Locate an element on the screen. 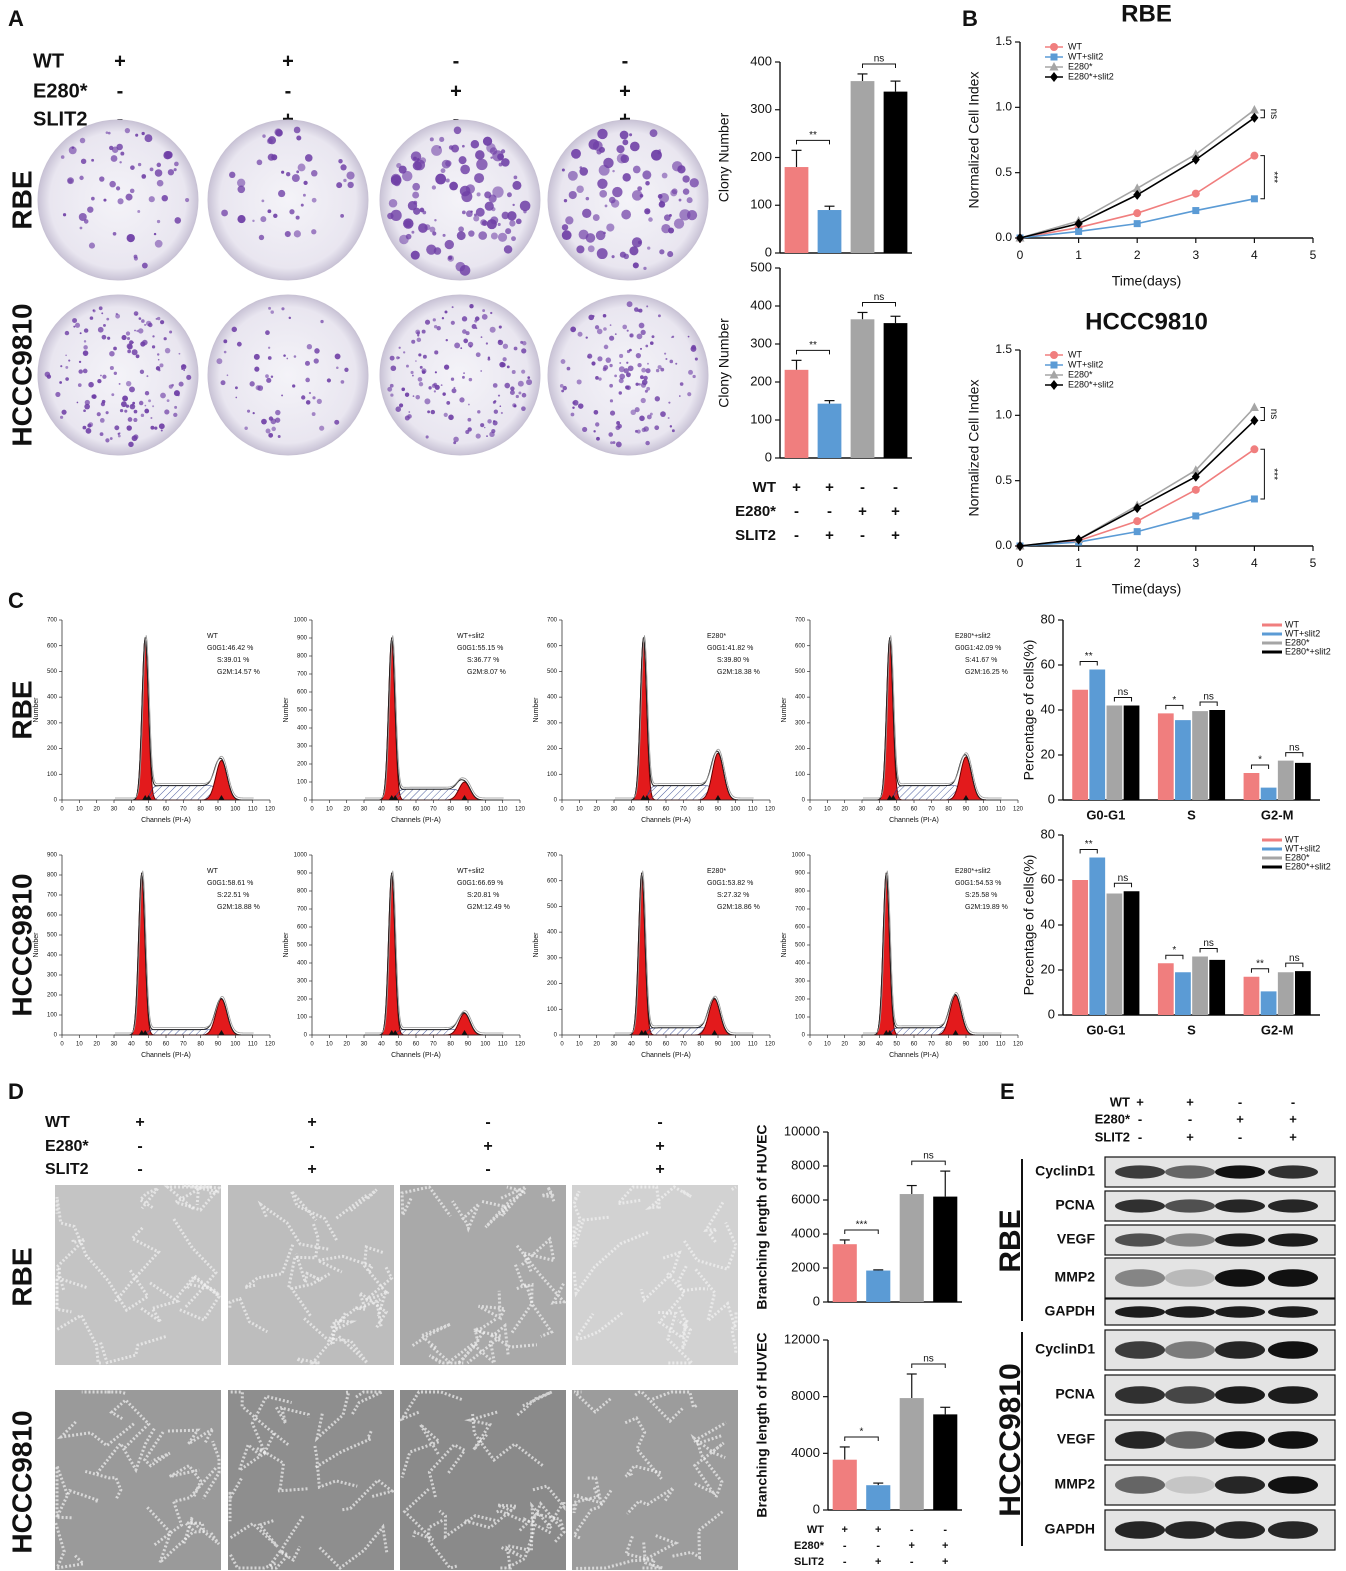  y-tick-label: 0.0 is located at coordinates (1003, 237).